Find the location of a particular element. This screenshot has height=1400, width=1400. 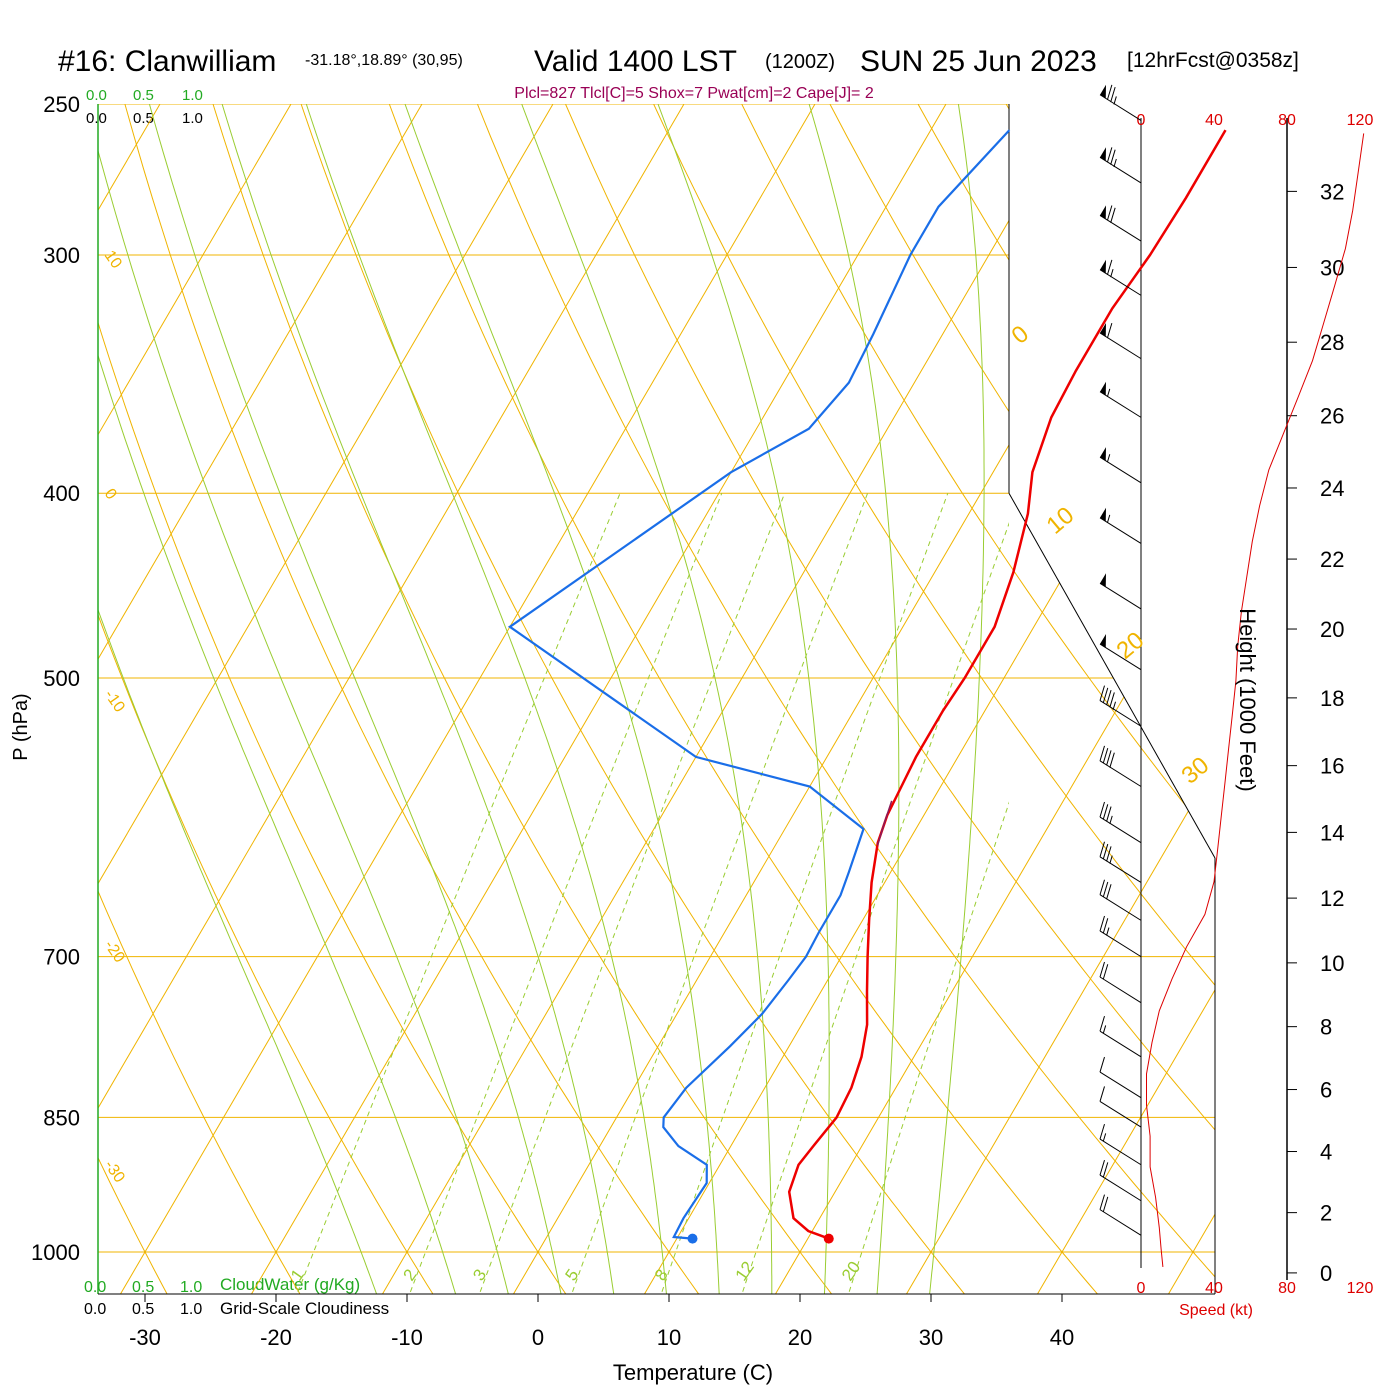

height-tick-28: 28 is located at coordinates (1332, 342).